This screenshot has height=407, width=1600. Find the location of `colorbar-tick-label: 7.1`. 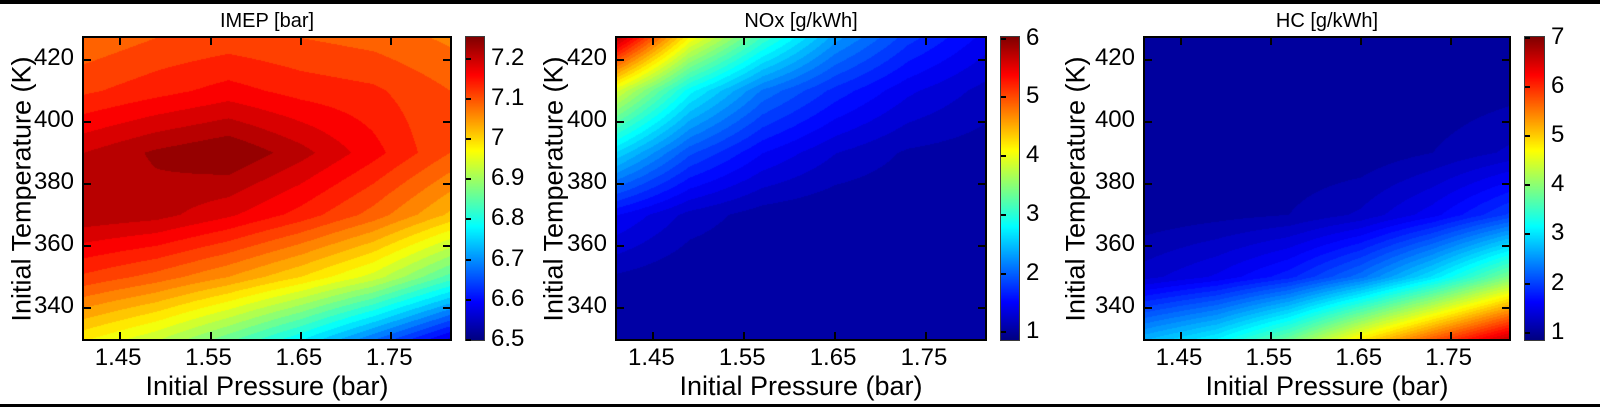

colorbar-tick-label: 7.1 is located at coordinates (508, 97).